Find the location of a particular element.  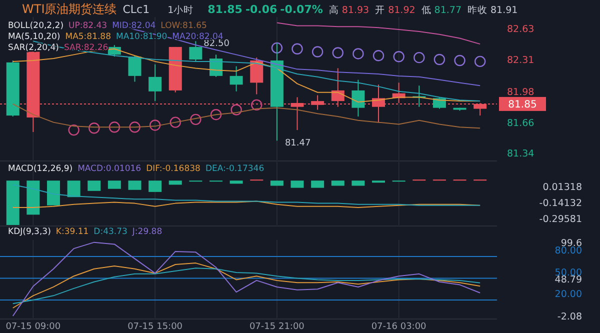

ref-line-label: 20.00 is located at coordinates (568, 294).